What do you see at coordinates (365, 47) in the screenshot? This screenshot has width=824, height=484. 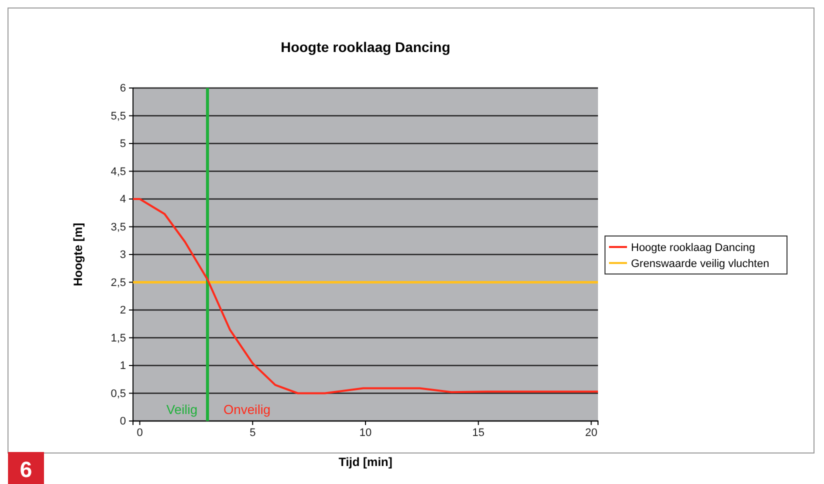 I see `chart-title: Hoogte rooklaag Dancing` at bounding box center [365, 47].